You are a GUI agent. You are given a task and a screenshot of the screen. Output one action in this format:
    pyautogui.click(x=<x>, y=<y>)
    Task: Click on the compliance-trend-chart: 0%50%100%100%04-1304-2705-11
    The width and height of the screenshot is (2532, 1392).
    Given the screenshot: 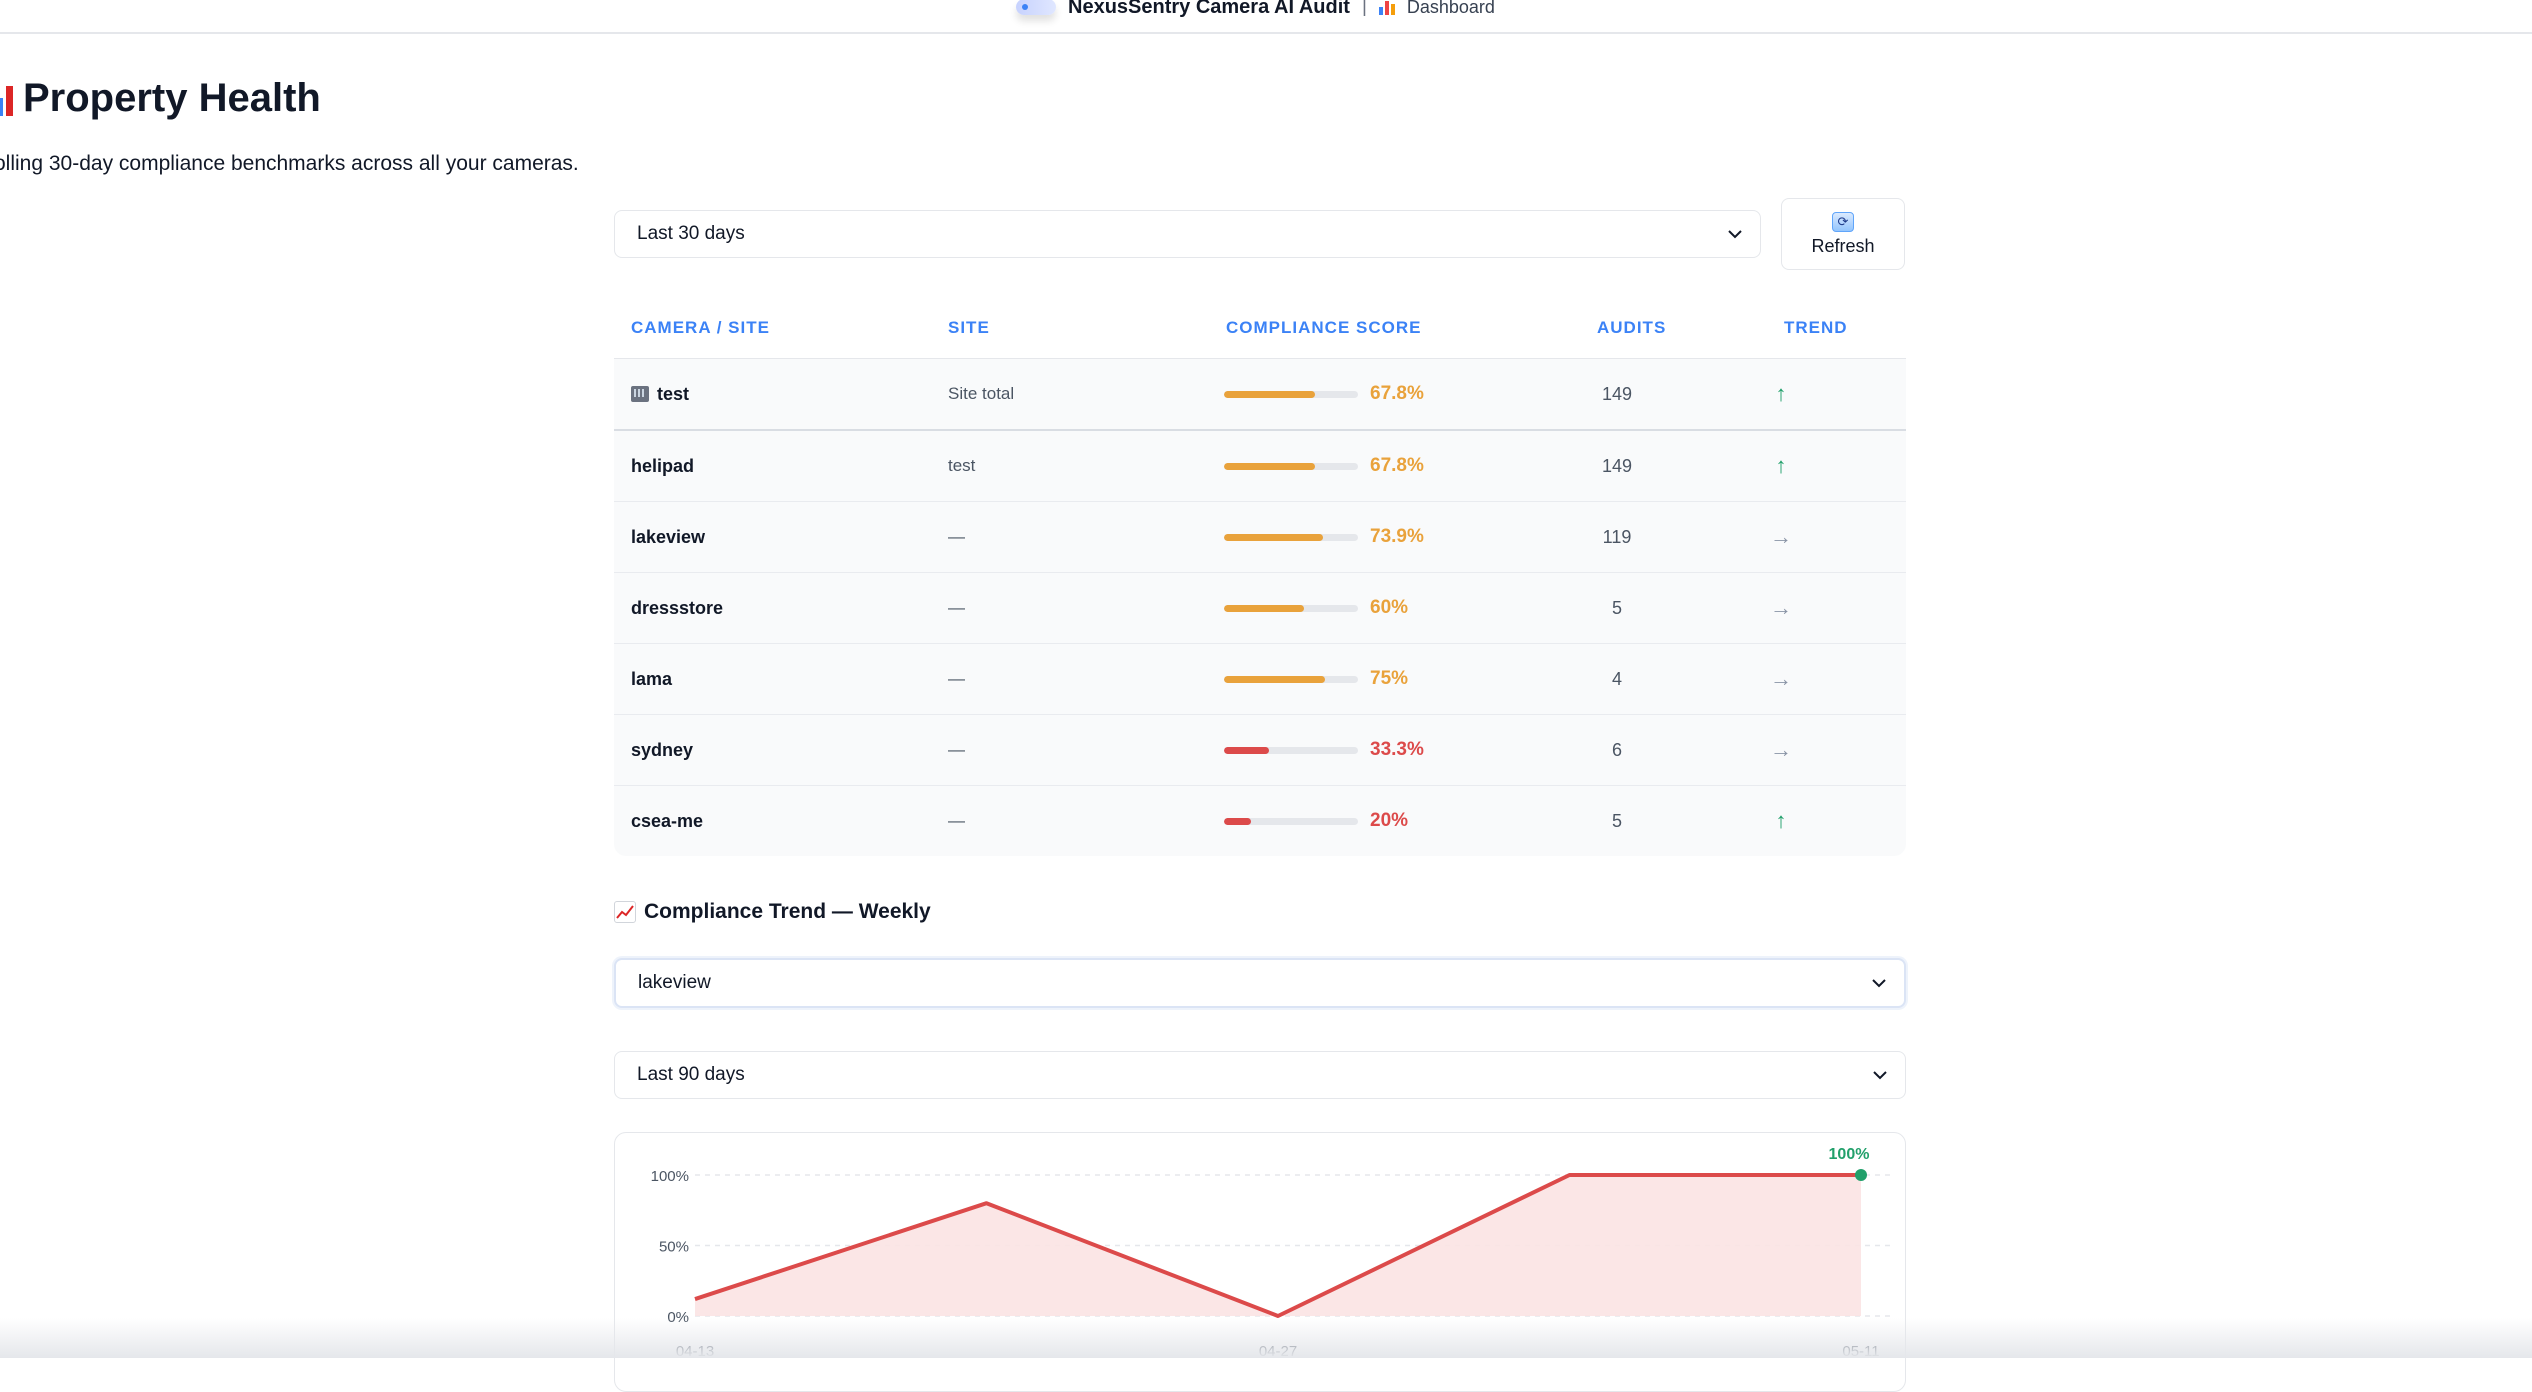 What is the action you would take?
    pyautogui.click(x=1273, y=1253)
    